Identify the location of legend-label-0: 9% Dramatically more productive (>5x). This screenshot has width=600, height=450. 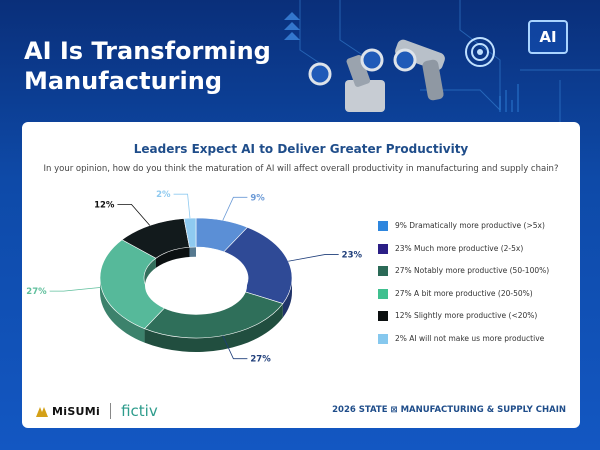
(470, 225).